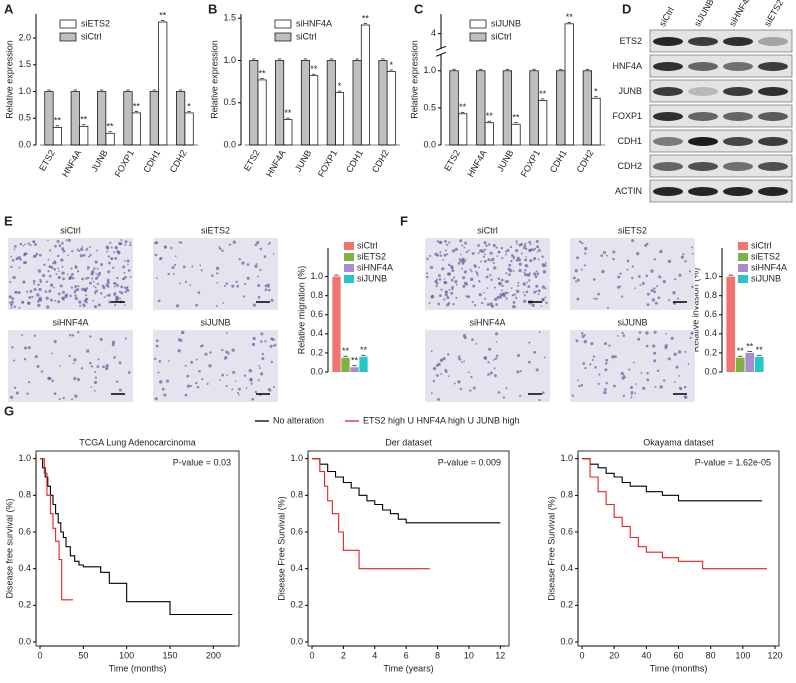 This screenshot has width=796, height=683. What do you see at coordinates (628, 191) in the screenshot?
I see `blot-row-label: ACTIN` at bounding box center [628, 191].